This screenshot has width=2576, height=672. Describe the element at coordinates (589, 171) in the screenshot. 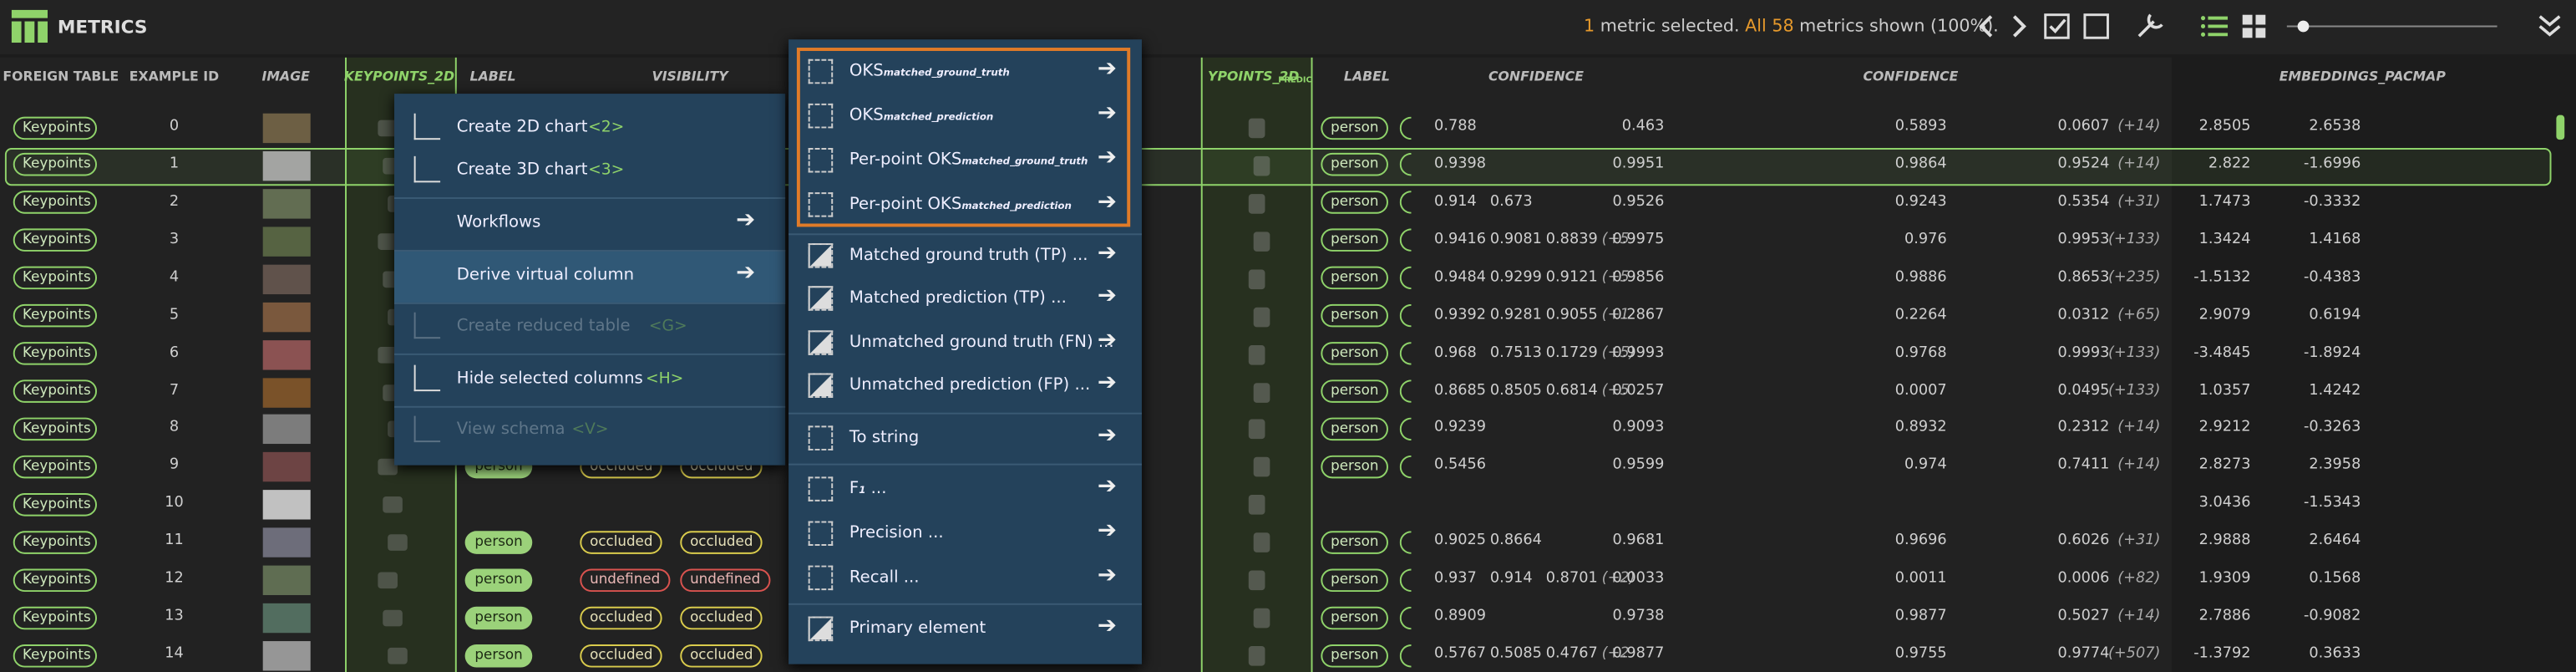

I see `menu-item: Create 3D chart<3>` at that location.